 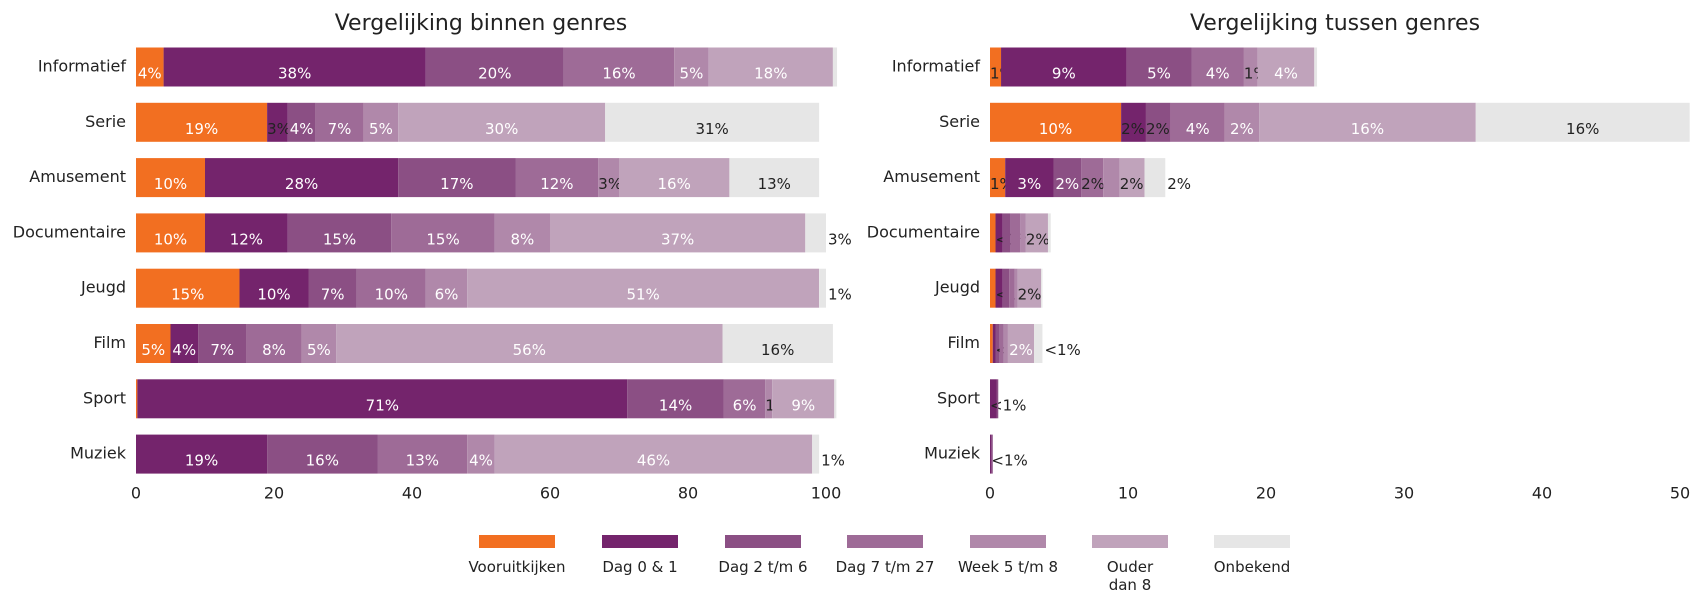 I want to click on x-tick-label: 60, so click(x=550, y=493).